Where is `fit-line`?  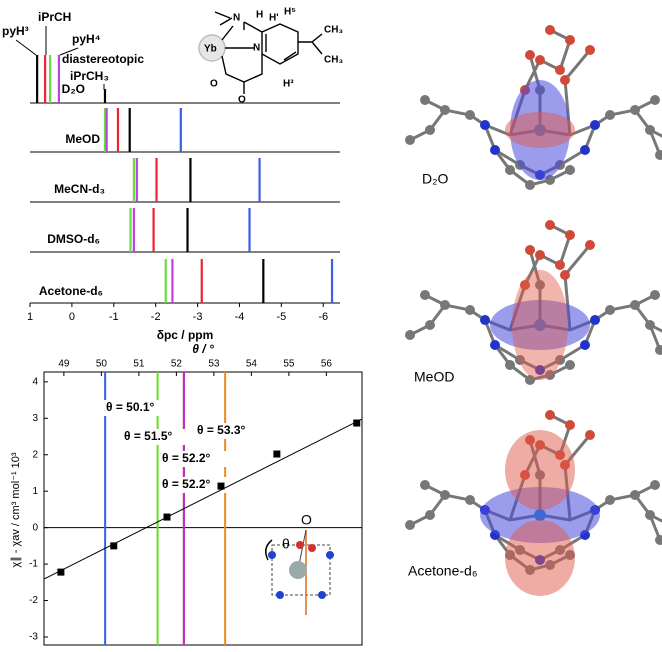 fit-line is located at coordinates (203, 499).